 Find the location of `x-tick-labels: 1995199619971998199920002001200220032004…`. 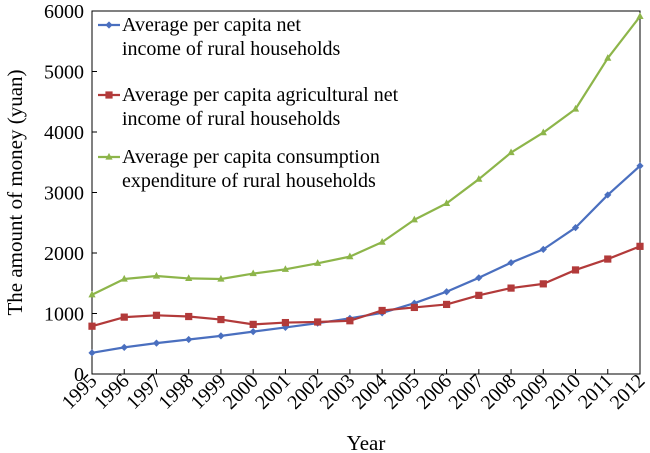

x-tick-labels: 1995199619971998199920002001200220032004… is located at coordinates (354, 391).